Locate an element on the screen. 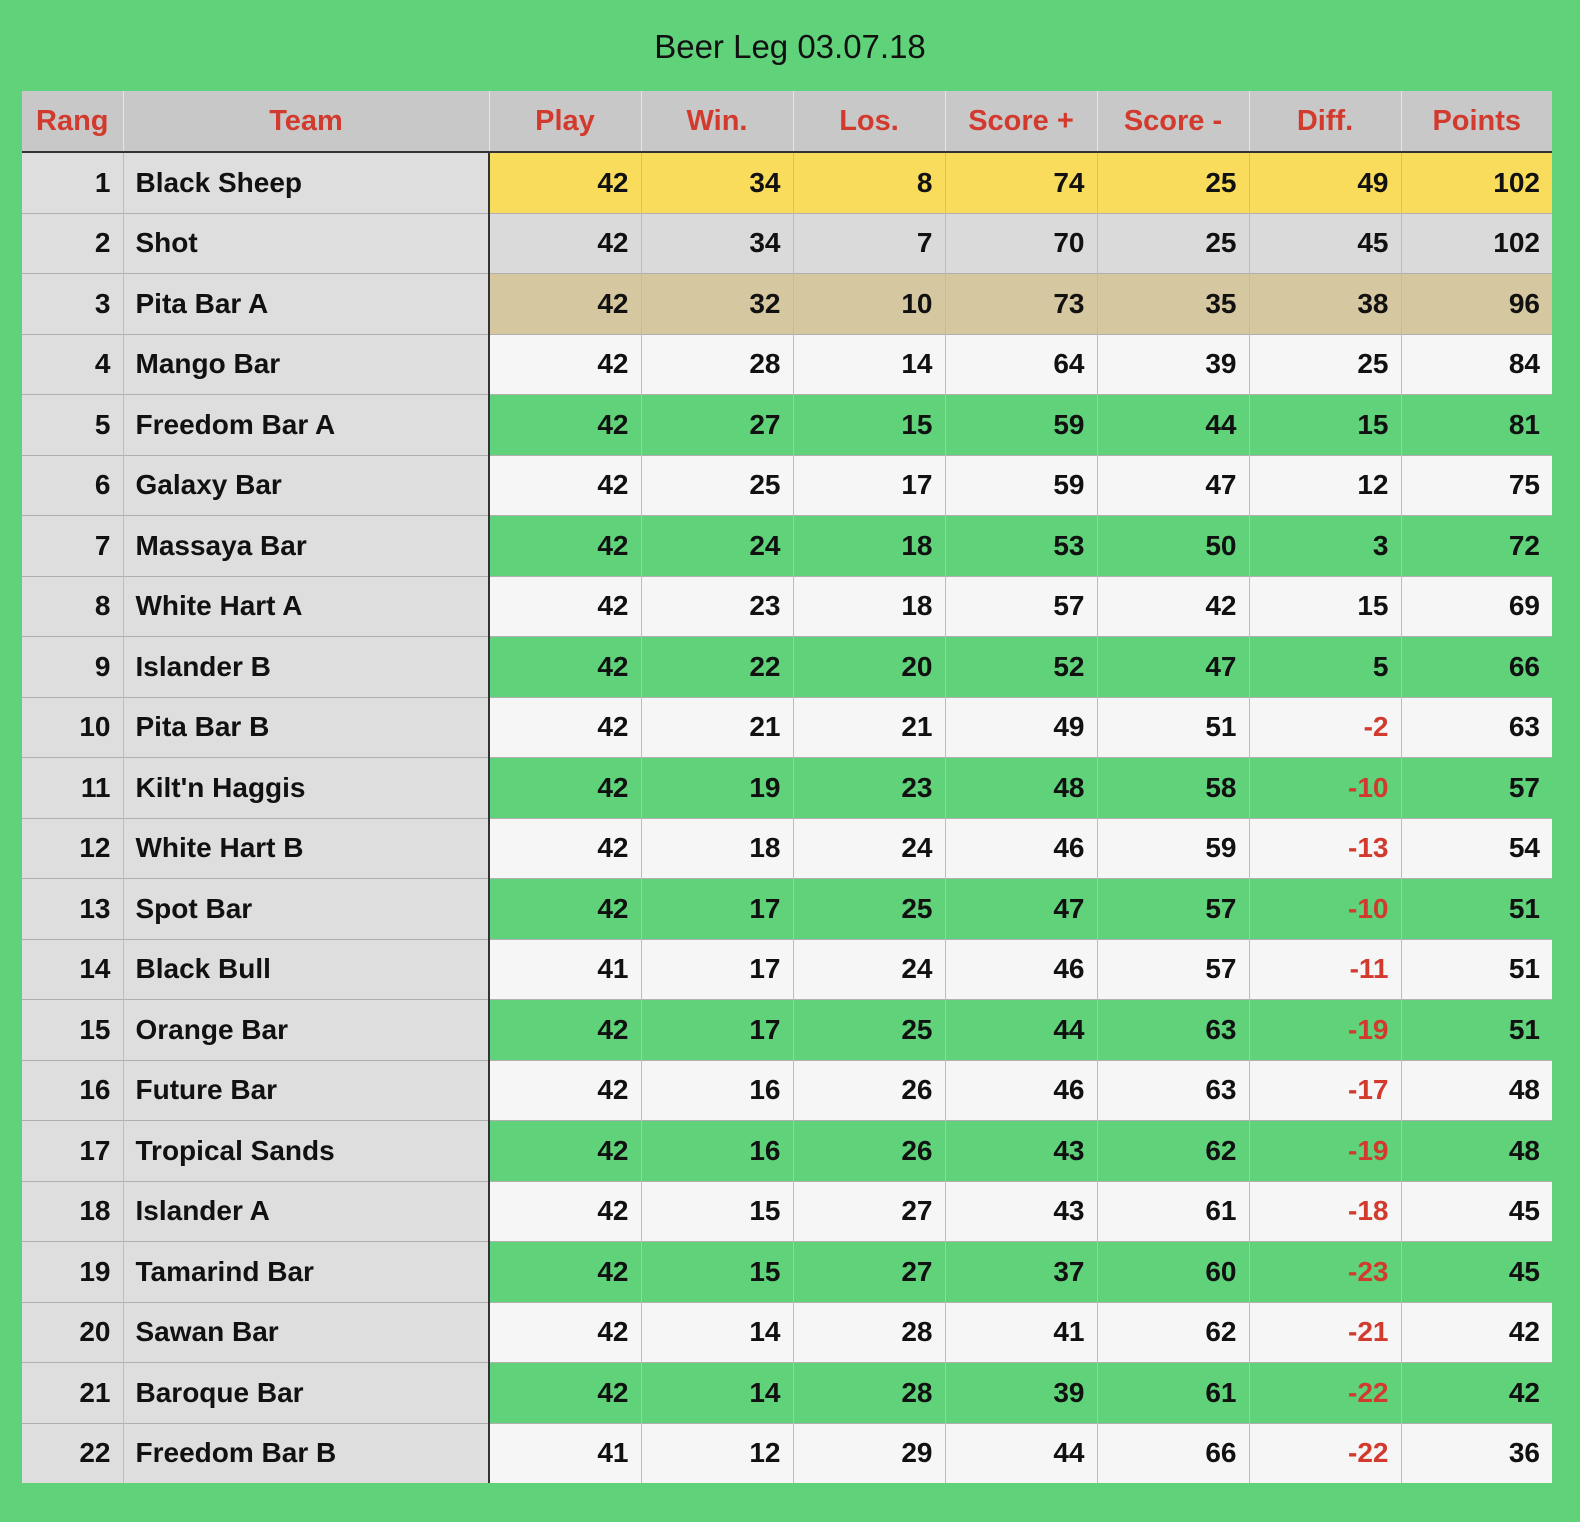 The width and height of the screenshot is (1580, 1522). rank-cell: 4 is located at coordinates (72, 364).